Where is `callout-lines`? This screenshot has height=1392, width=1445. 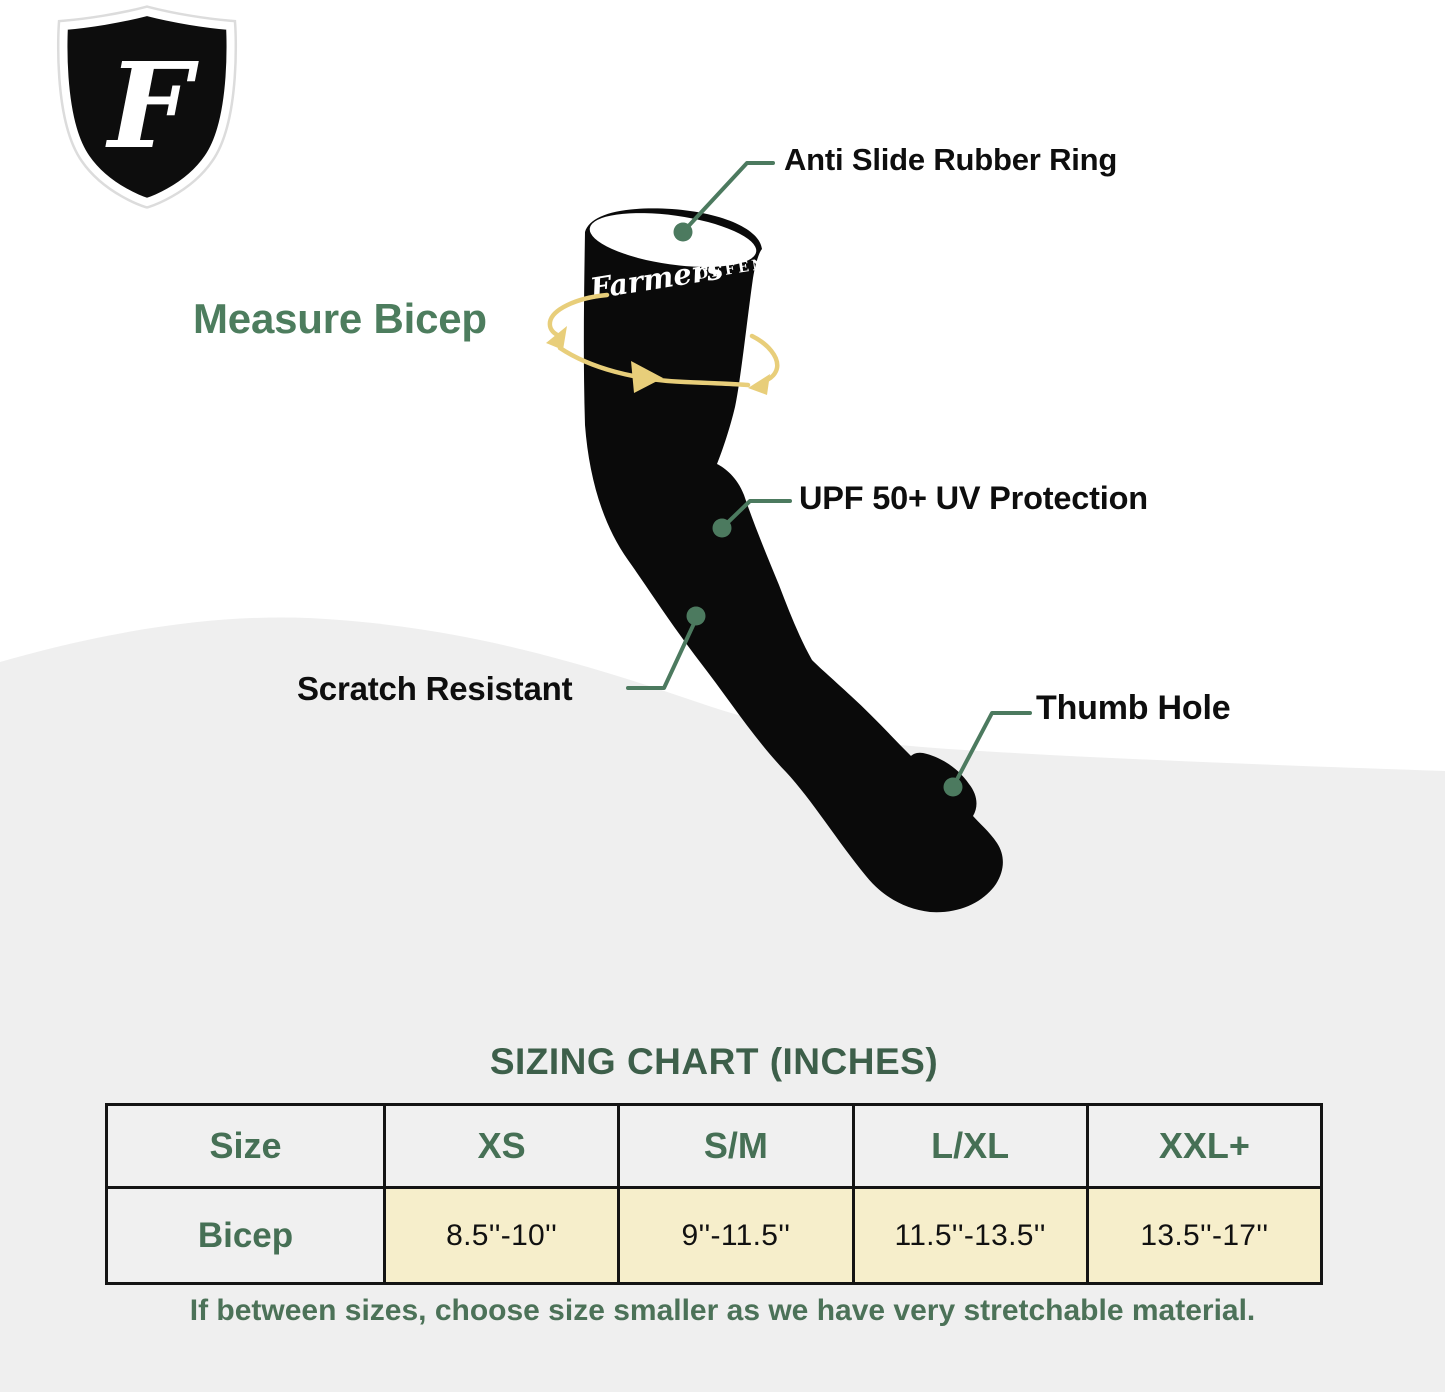 callout-lines is located at coordinates (829, 475).